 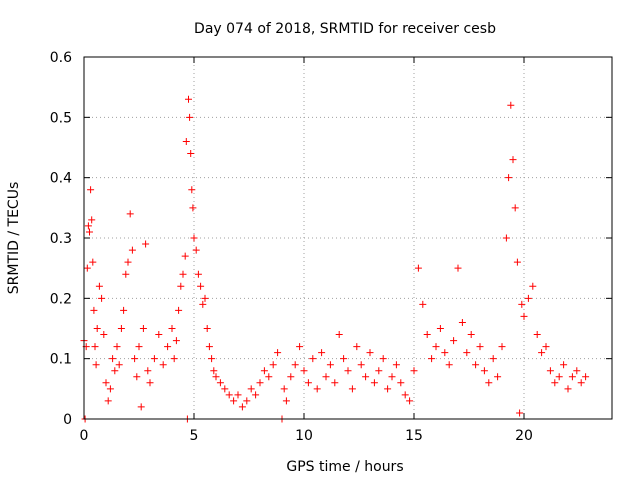 What do you see at coordinates (61, 58) in the screenshot?
I see `y-tick-label: 0.6` at bounding box center [61, 58].